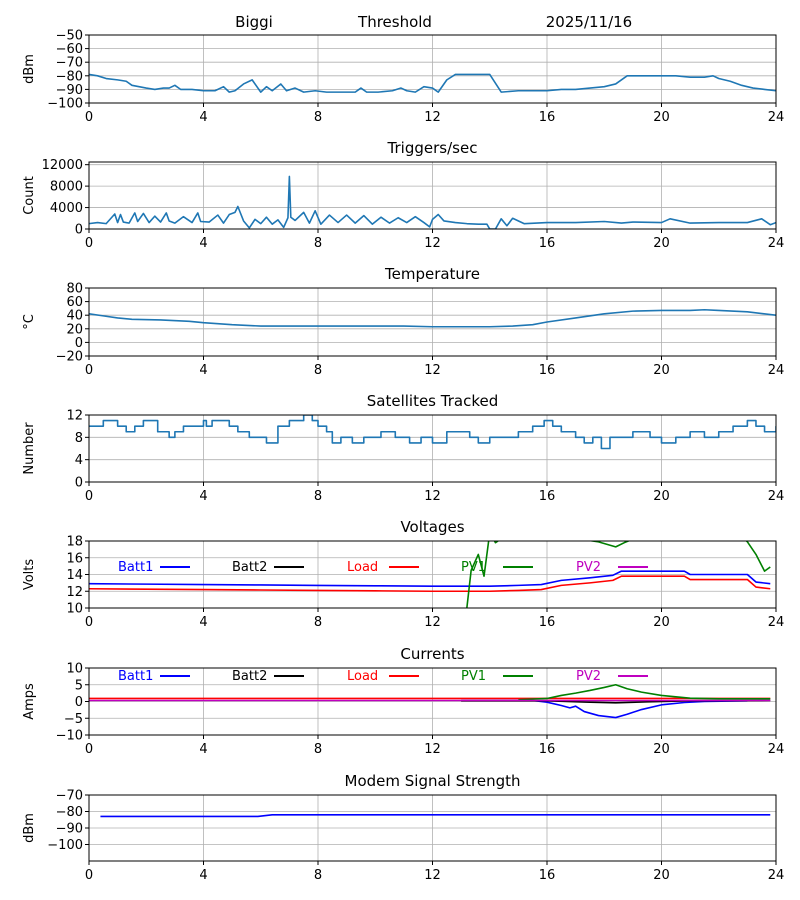 This screenshot has height=900, width=800. Describe the element at coordinates (432, 527) in the screenshot. I see `chart-title: Voltages` at that location.